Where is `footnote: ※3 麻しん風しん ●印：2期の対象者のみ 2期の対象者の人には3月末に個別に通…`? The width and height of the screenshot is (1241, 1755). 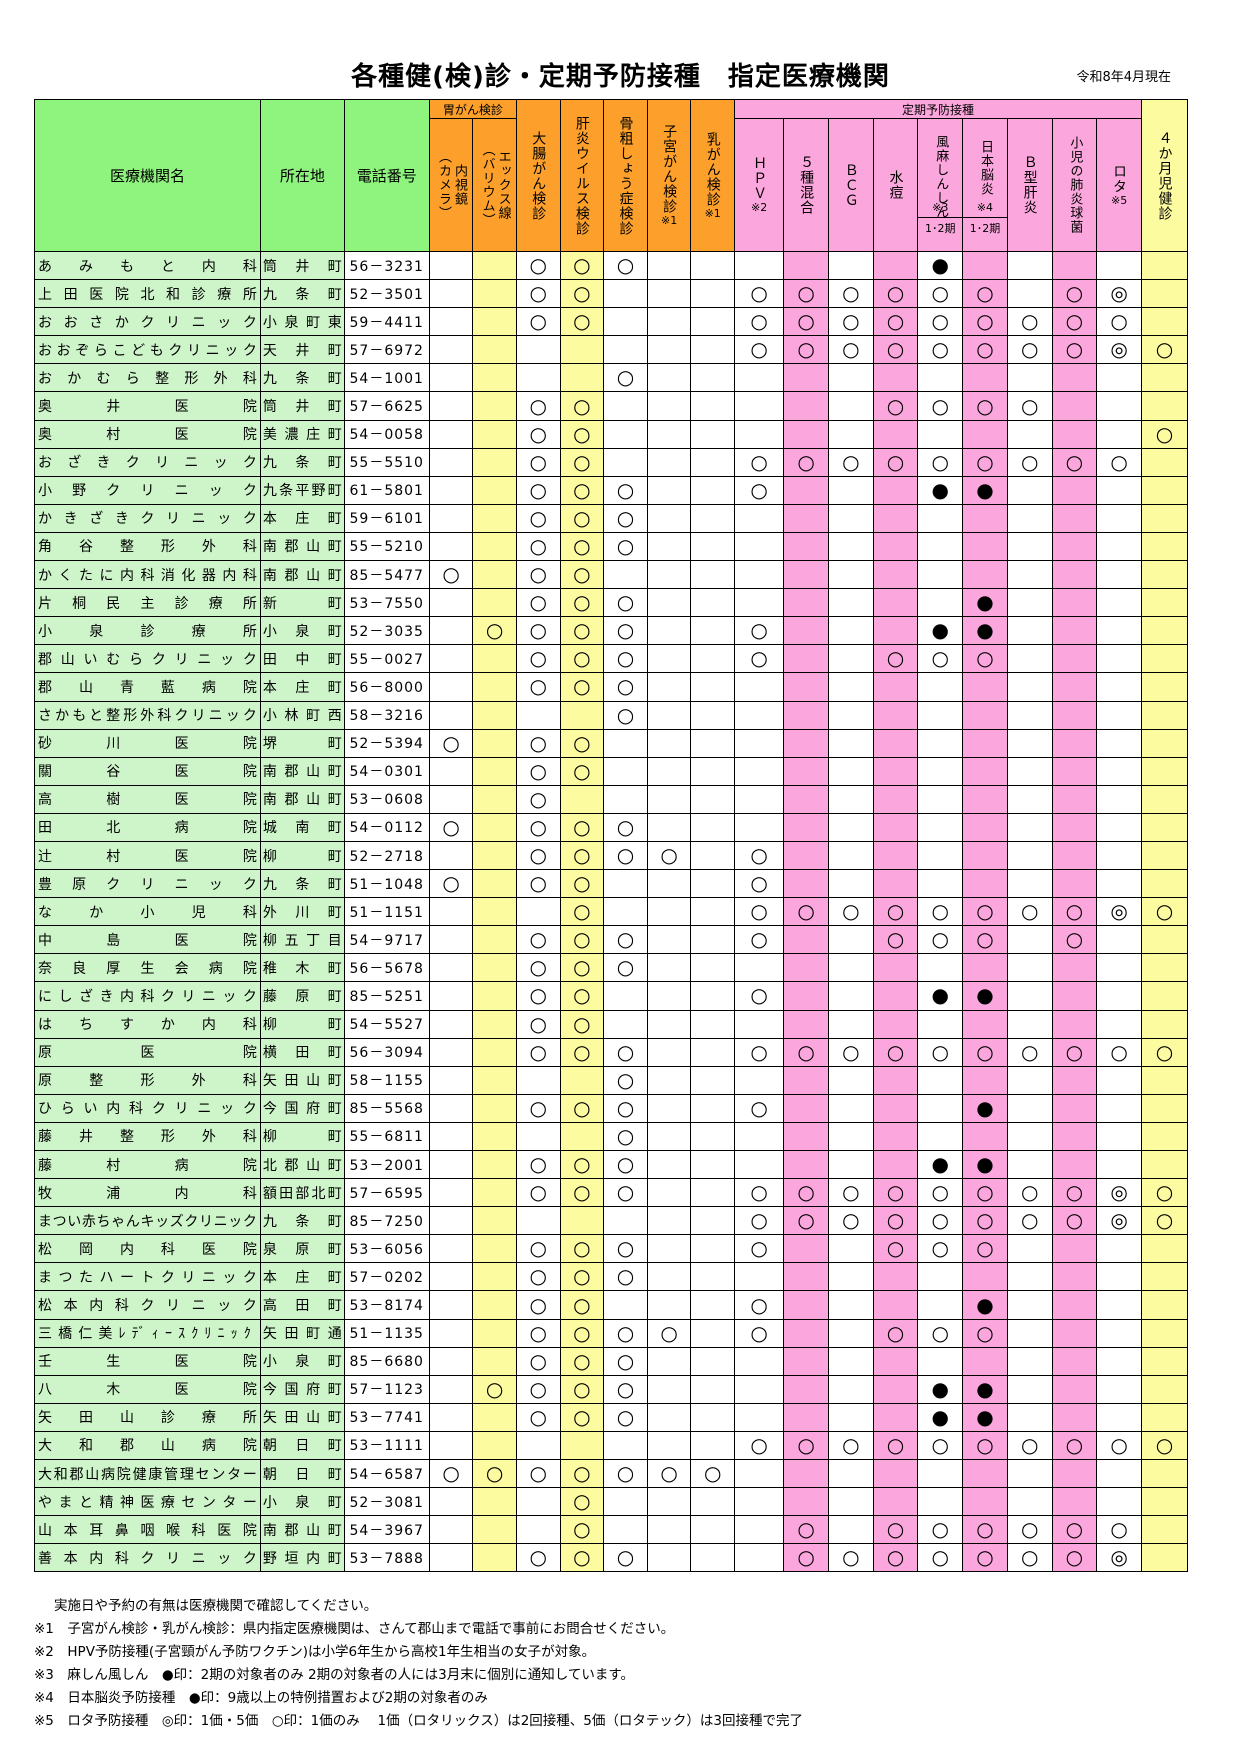 footnote: ※3 麻しん風しん ●印：2期の対象者のみ 2期の対象者の人には3月末に個別に通… is located at coordinates (334, 1675).